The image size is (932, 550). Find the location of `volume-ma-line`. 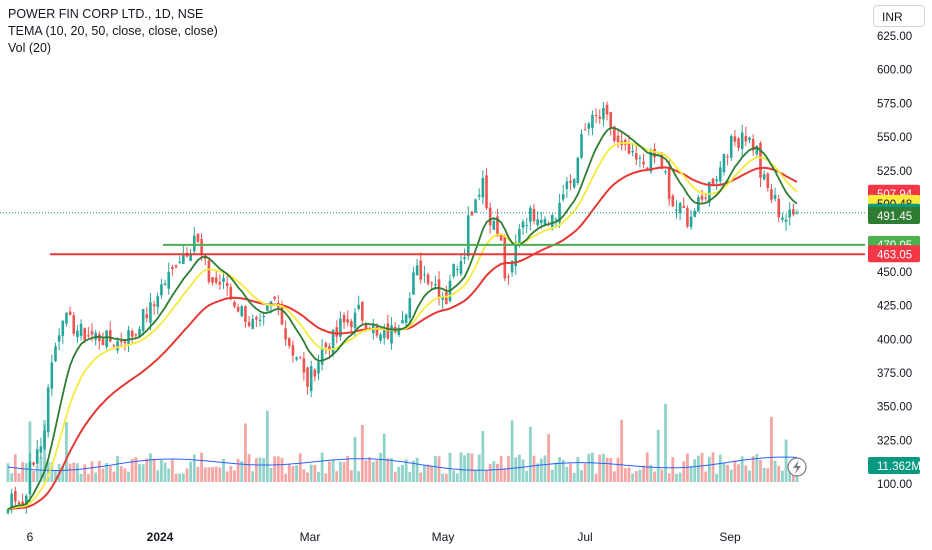

volume-ma-line is located at coordinates (402, 463).